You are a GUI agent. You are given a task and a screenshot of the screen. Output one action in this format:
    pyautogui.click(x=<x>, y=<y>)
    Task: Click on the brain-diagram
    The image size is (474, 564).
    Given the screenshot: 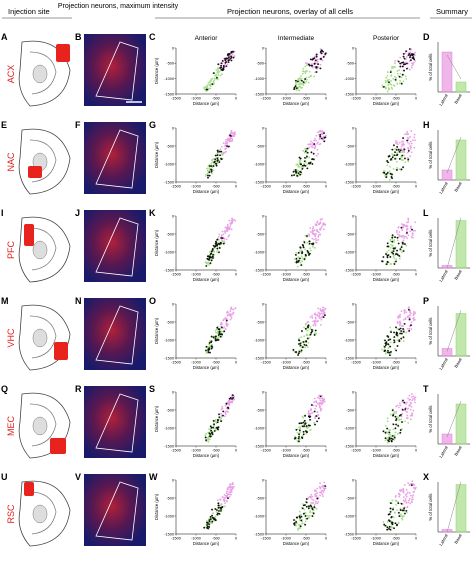 What is the action you would take?
    pyautogui.click(x=44, y=337)
    